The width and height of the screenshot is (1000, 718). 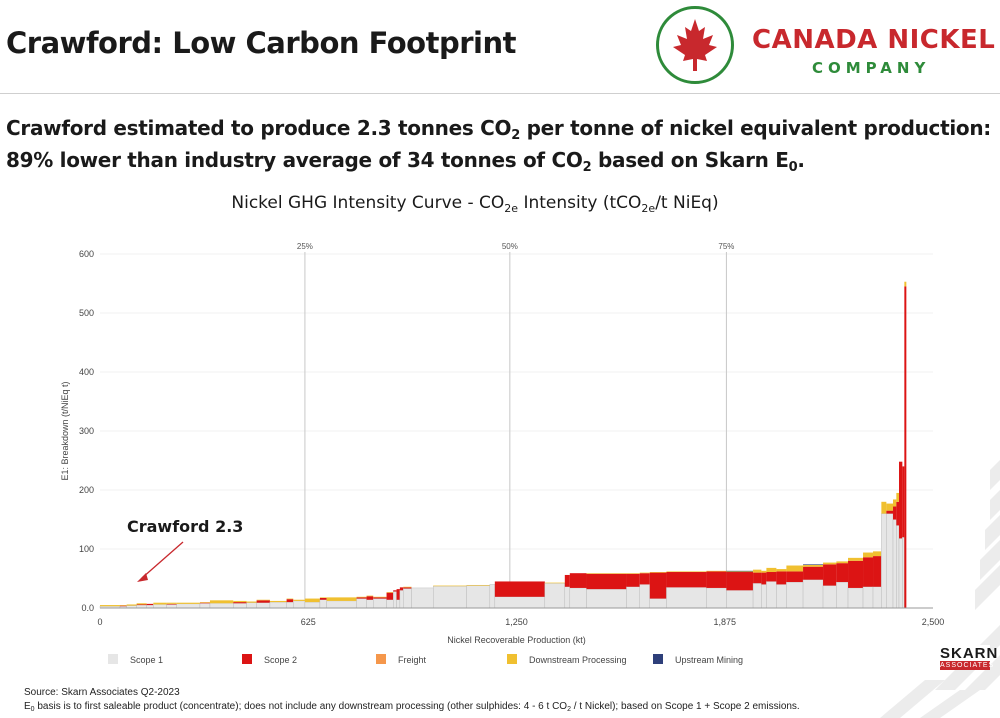 What do you see at coordinates (412, 660) in the screenshot?
I see `legend-label: Freight` at bounding box center [412, 660].